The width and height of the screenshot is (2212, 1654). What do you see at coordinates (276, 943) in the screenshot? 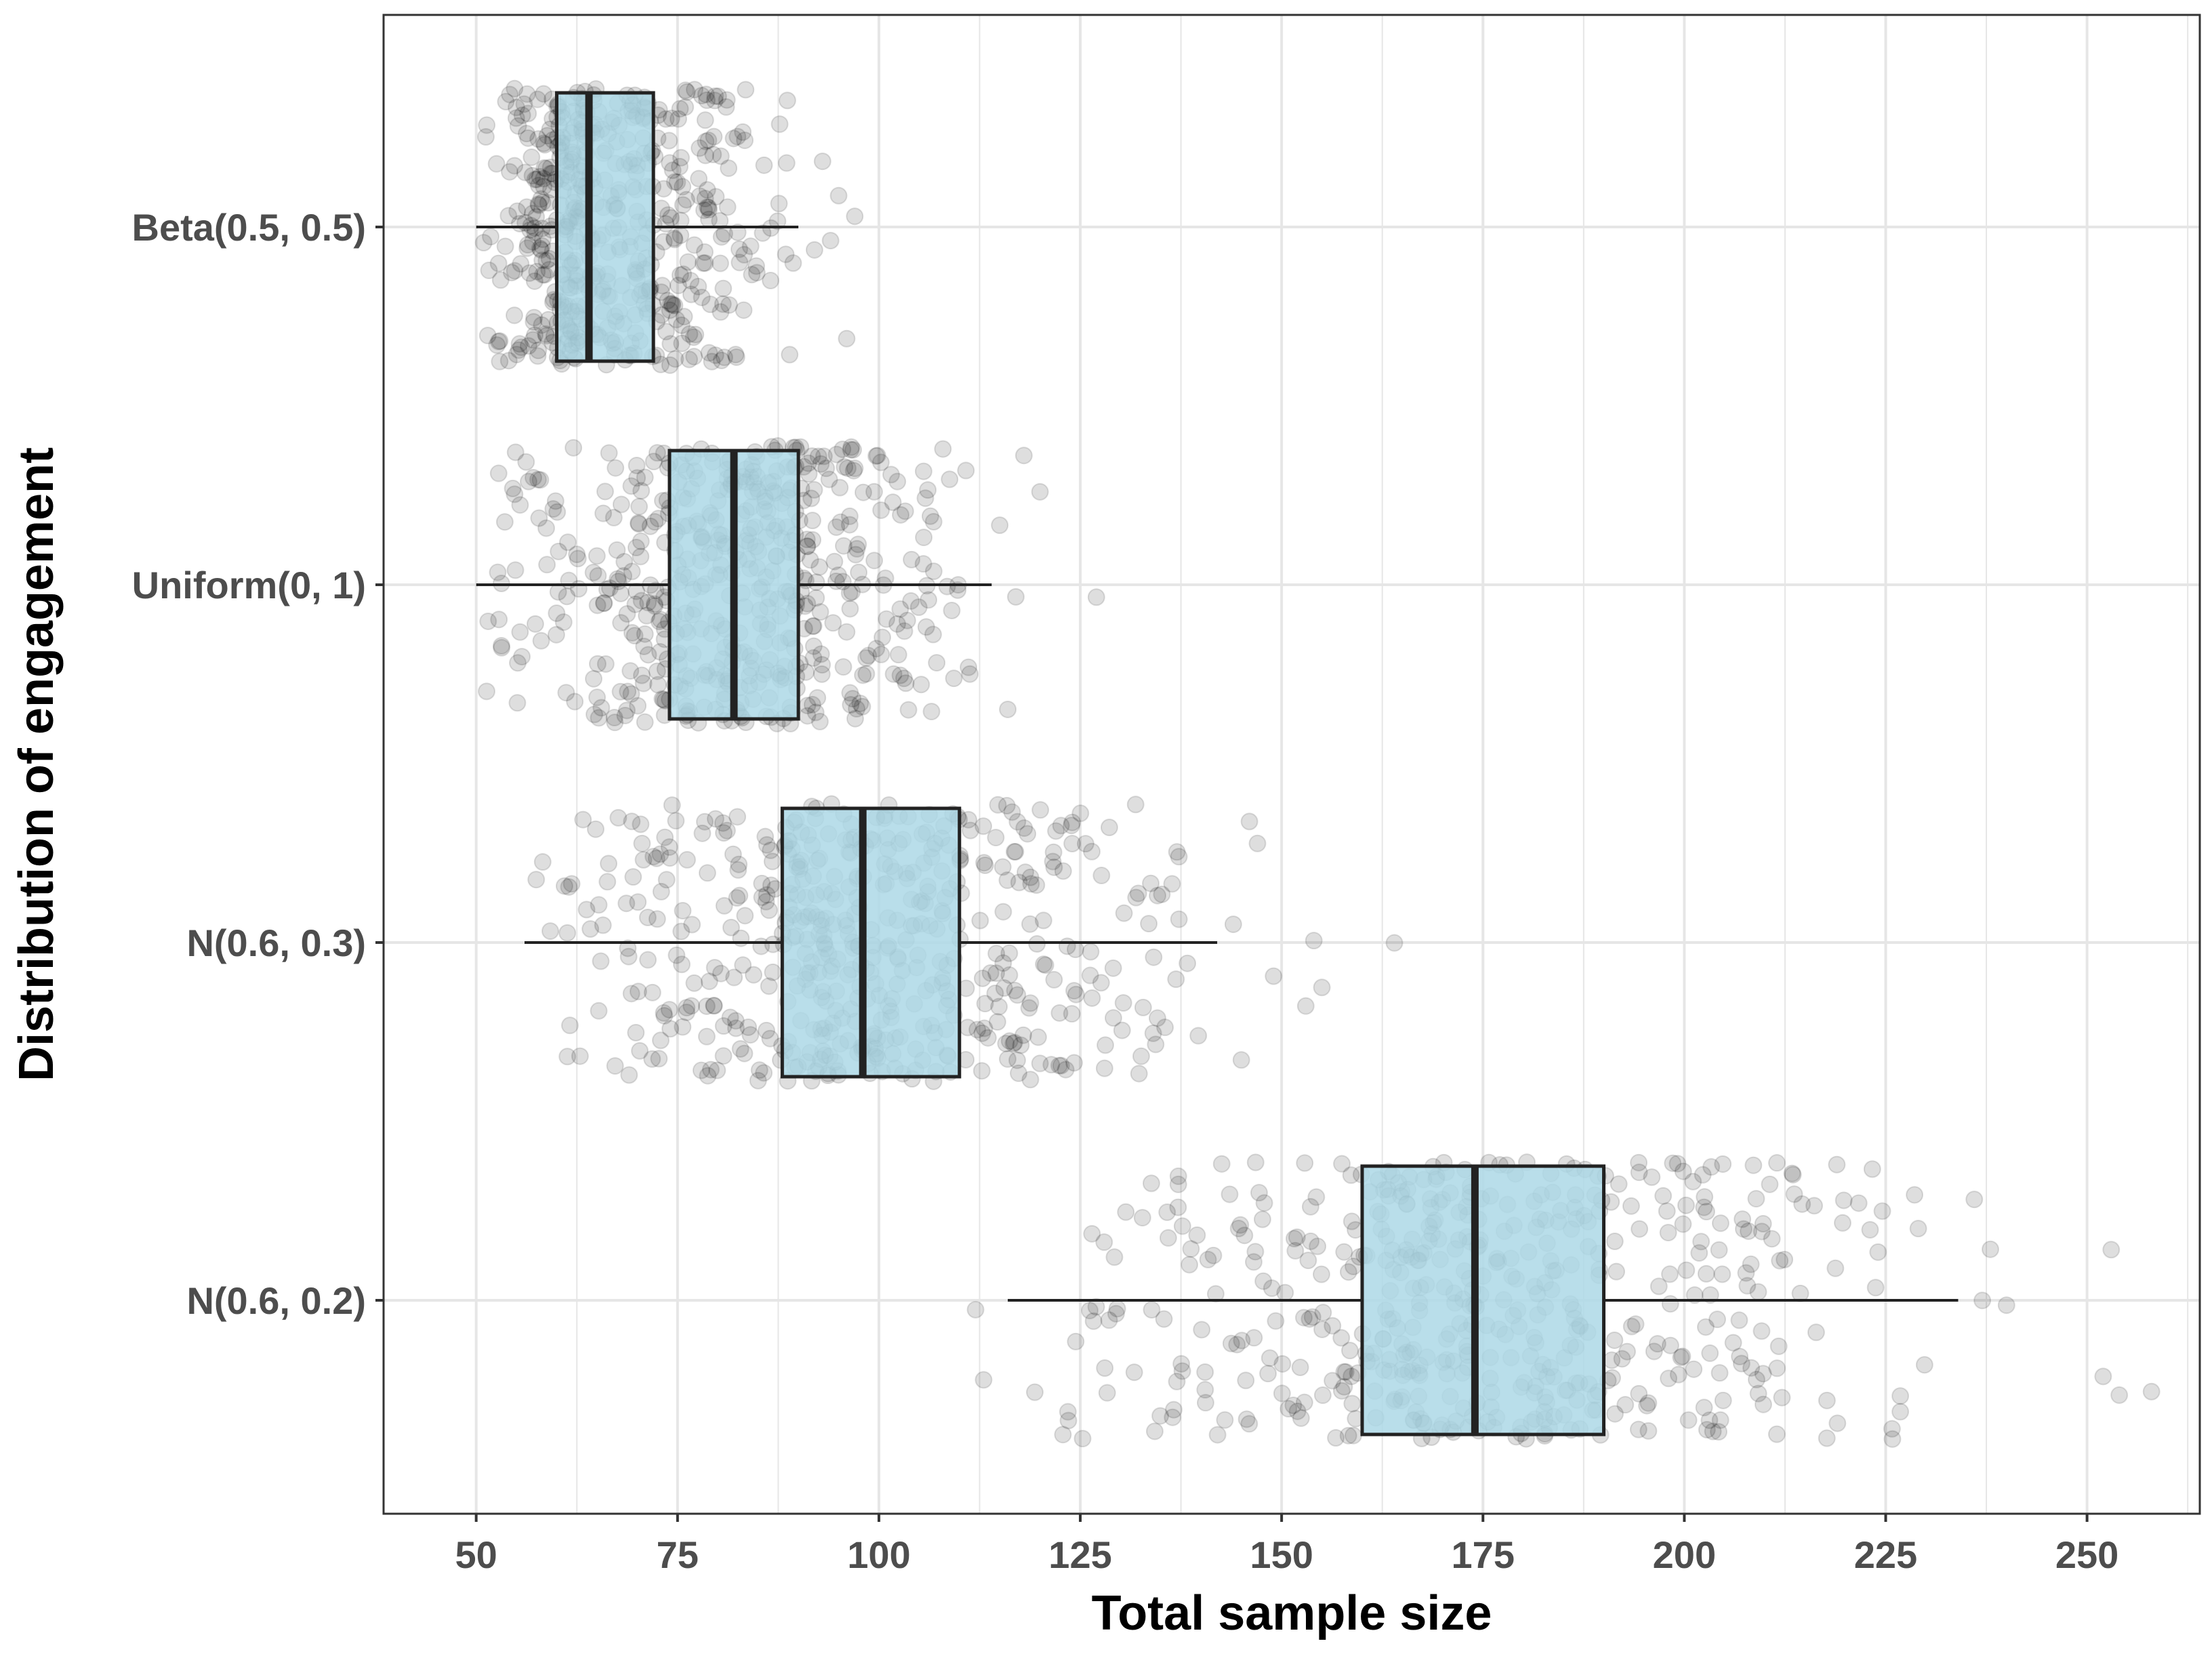
I see `y-tick-label: N(0.6, 0.3)` at bounding box center [276, 943].